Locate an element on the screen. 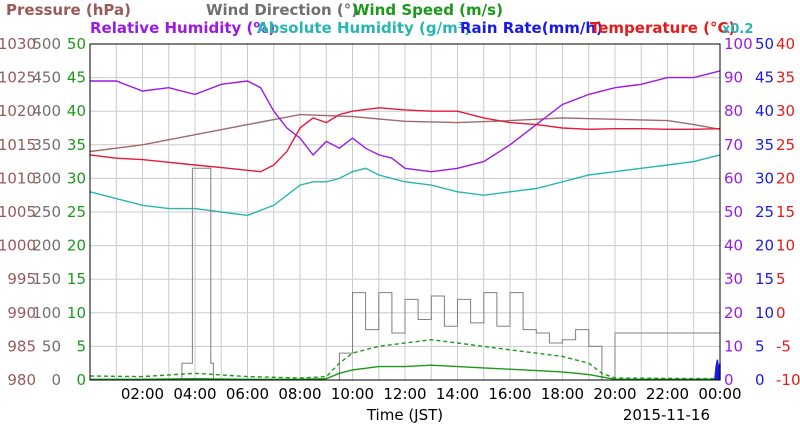  title-wind-direction: Wind Direction (°) is located at coordinates (282, 10).